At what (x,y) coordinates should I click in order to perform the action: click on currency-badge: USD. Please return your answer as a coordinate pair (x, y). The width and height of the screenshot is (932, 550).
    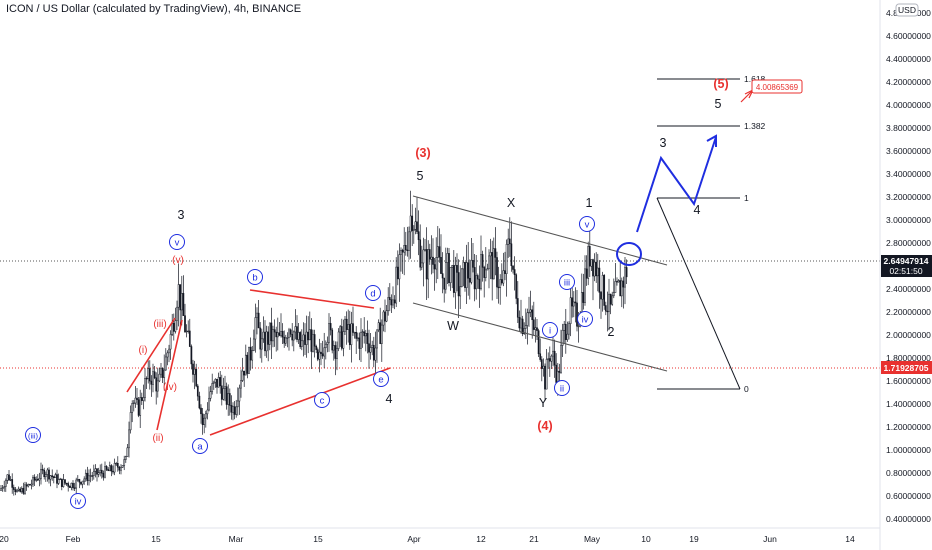
    Looking at the image, I should click on (907, 10).